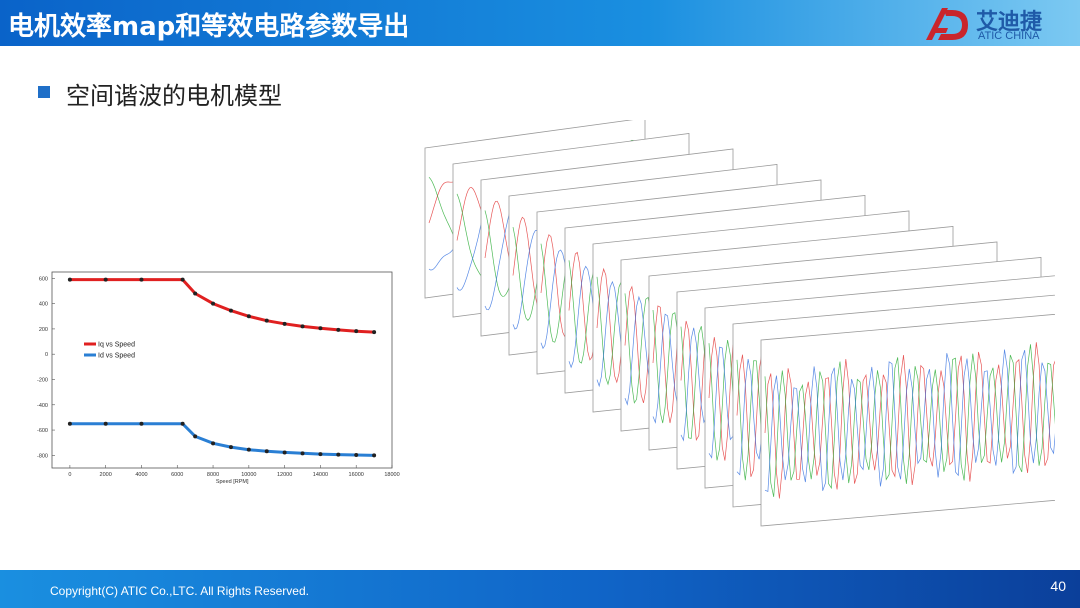  Describe the element at coordinates (248, 475) in the screenshot. I see `x-tick-label: 10000` at that location.